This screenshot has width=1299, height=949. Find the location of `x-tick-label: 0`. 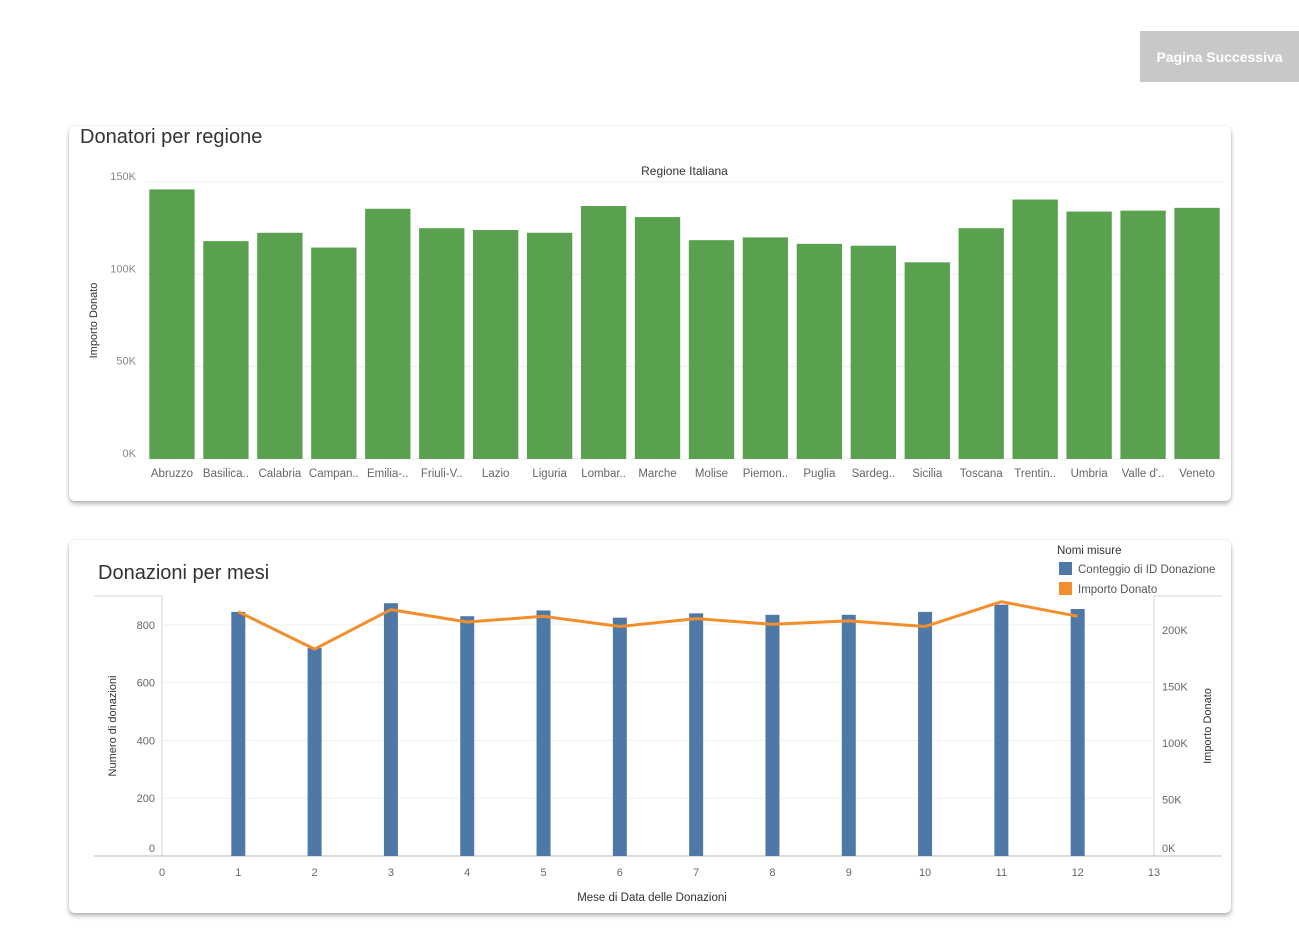

x-tick-label: 0 is located at coordinates (162, 873).